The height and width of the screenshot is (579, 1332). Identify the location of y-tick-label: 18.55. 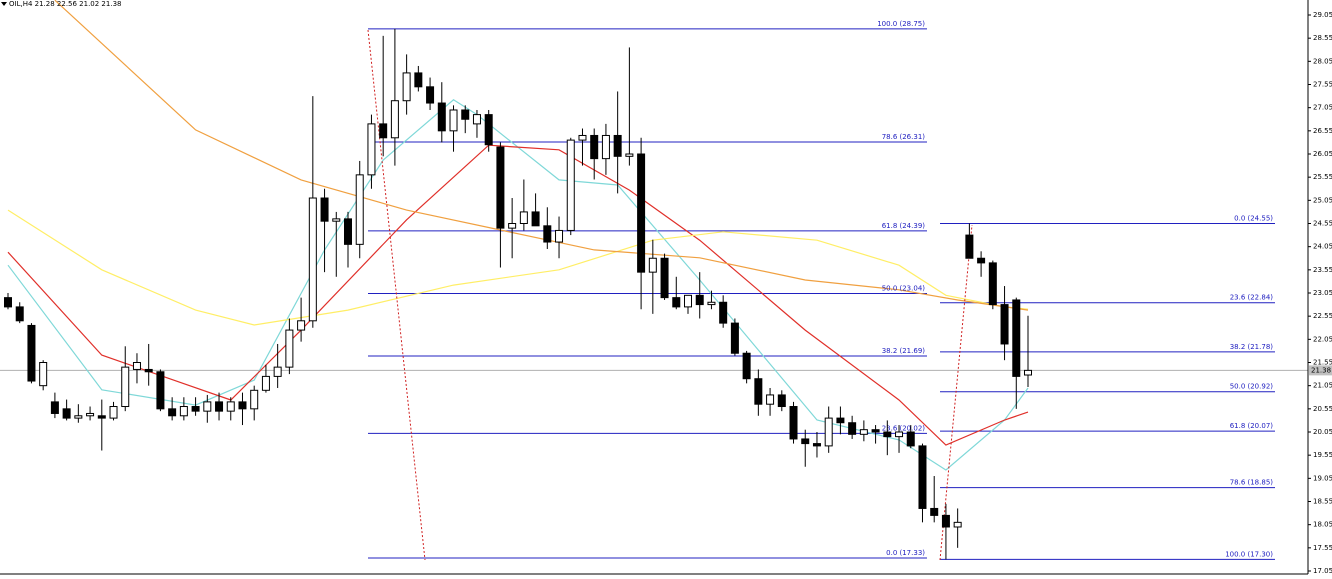
(1322, 502).